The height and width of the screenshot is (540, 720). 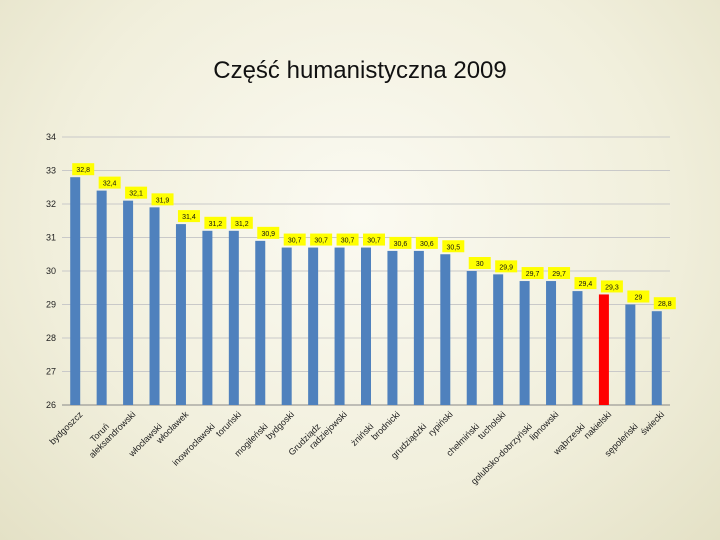 What do you see at coordinates (51, 305) in the screenshot?
I see `y-tick-label: 29` at bounding box center [51, 305].